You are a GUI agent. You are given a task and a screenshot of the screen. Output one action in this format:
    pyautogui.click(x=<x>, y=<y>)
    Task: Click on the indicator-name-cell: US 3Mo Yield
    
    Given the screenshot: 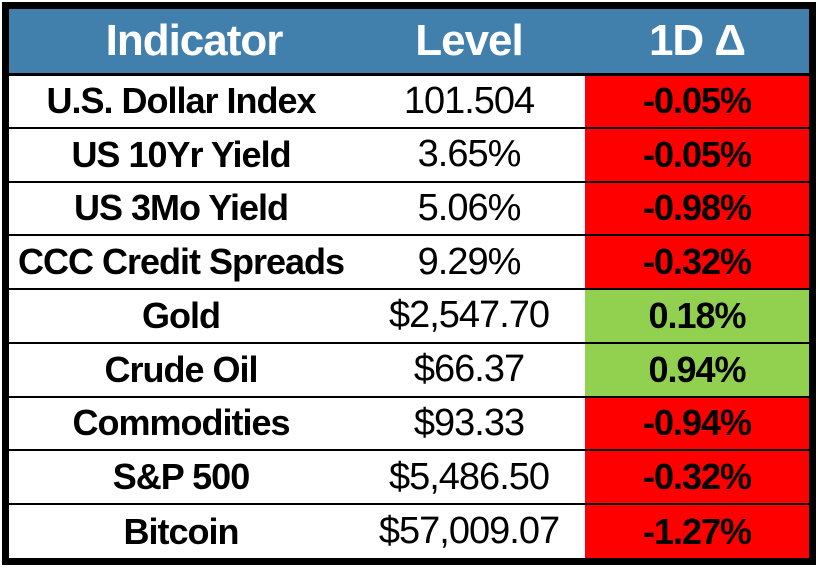 What is the action you would take?
    pyautogui.click(x=181, y=208)
    